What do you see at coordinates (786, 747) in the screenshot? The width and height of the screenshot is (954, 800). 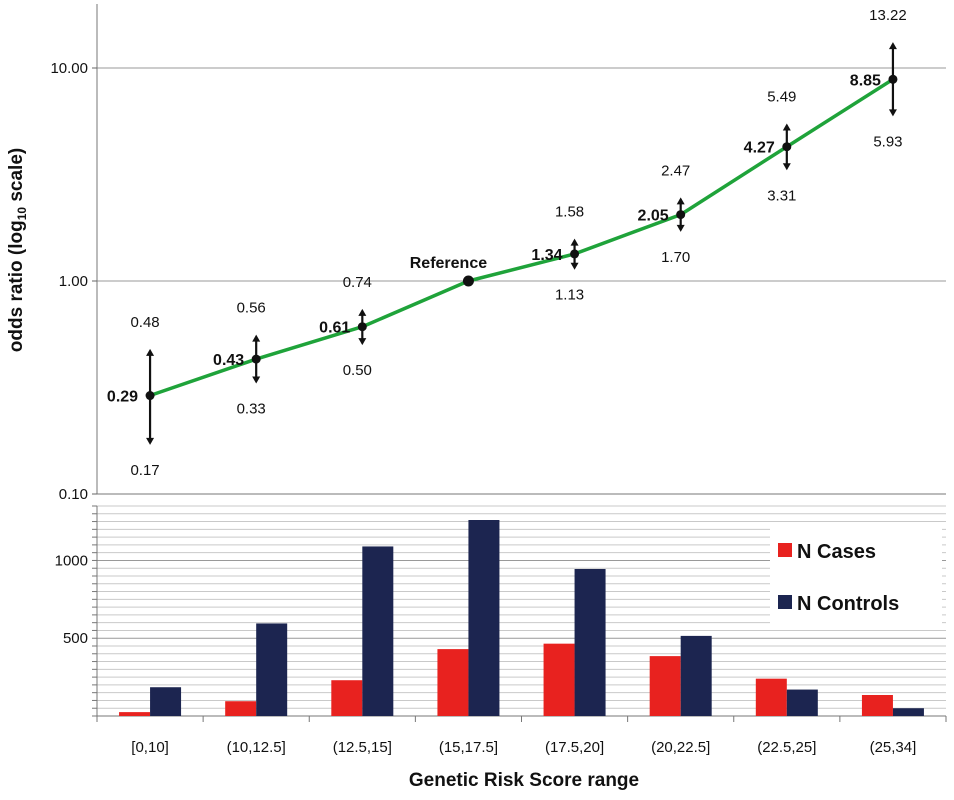 I see `x-category-label: (22.5,25]` at bounding box center [786, 747].